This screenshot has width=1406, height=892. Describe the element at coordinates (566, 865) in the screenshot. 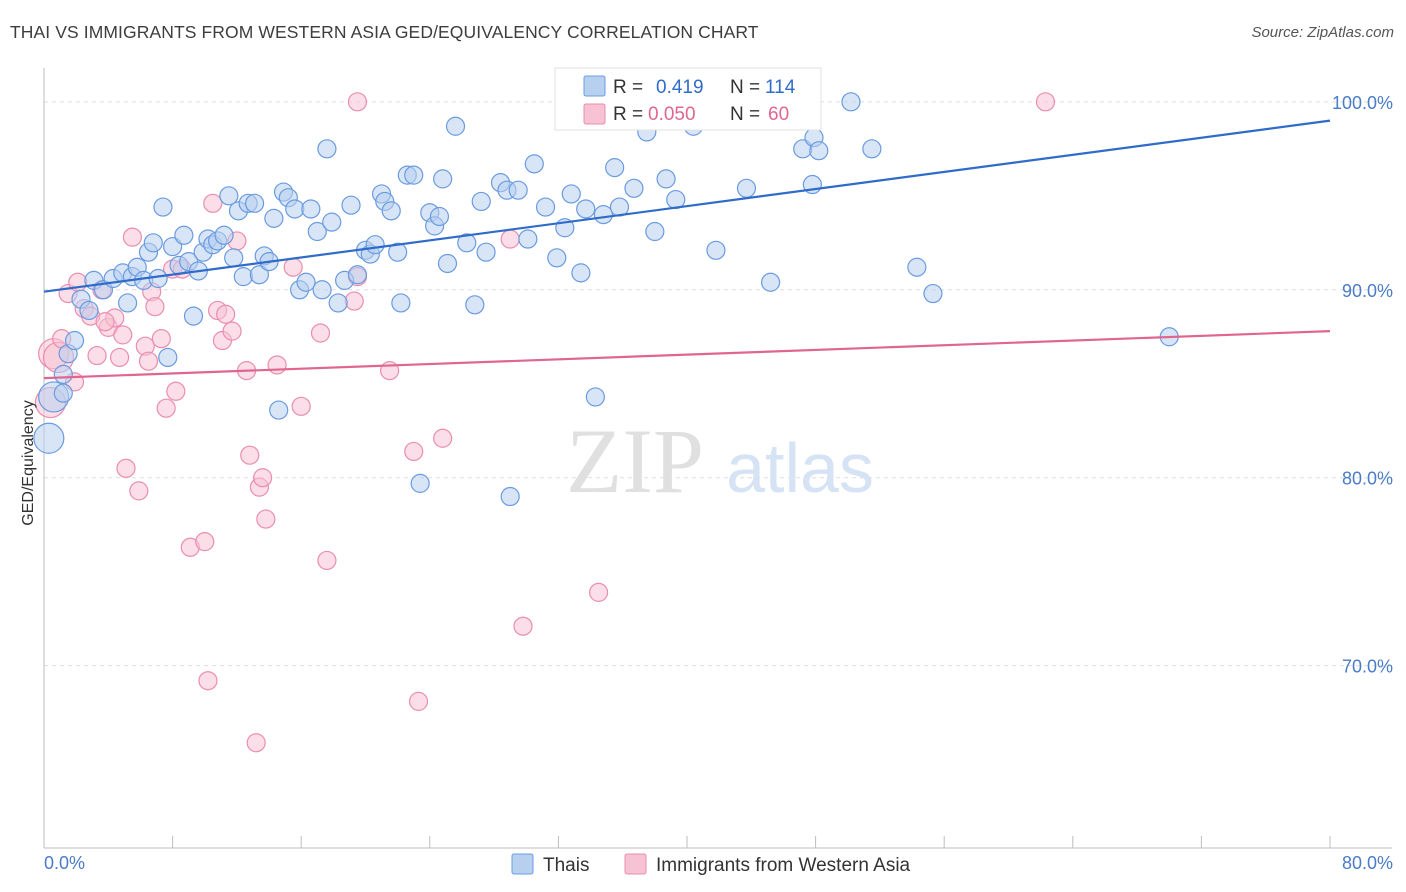

I see `bottom-legend-label-thais: Thais` at that location.